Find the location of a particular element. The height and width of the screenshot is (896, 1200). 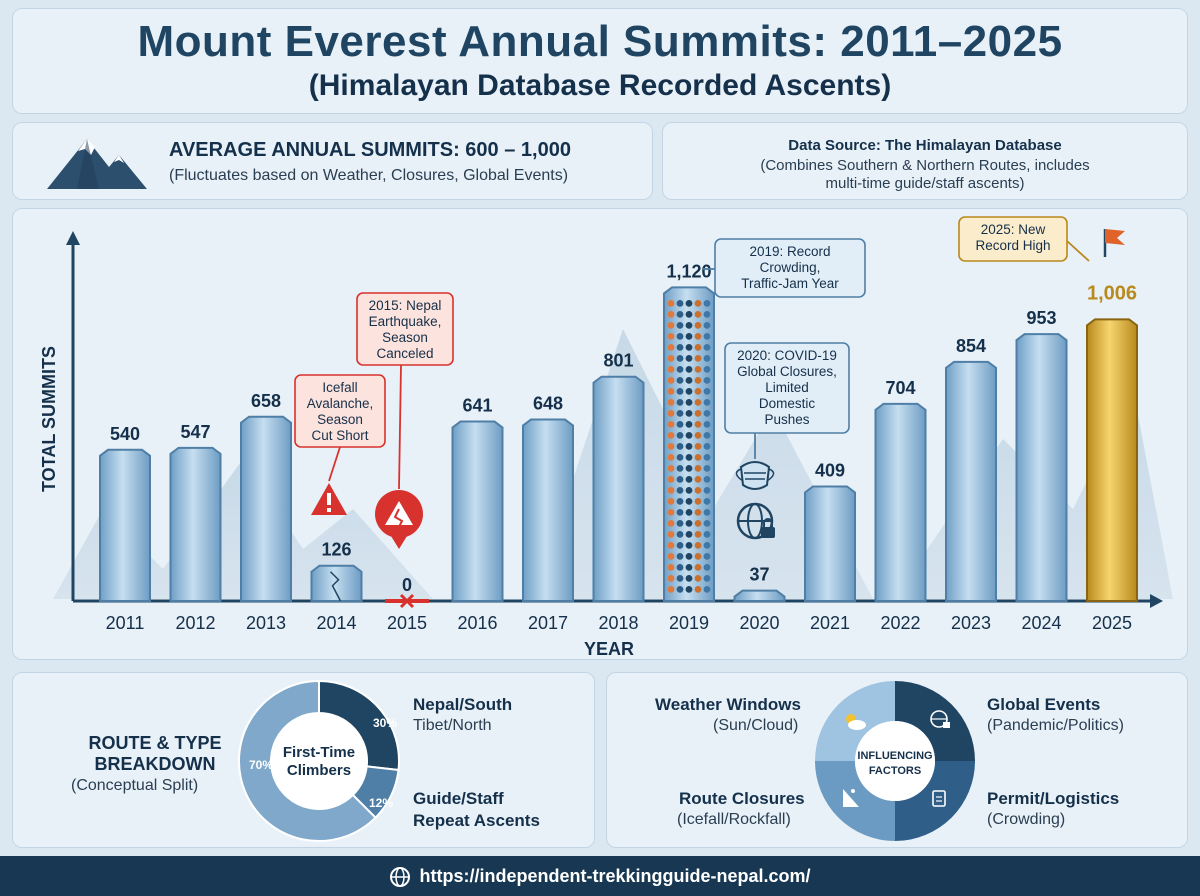

bar-2020 is located at coordinates (759, 595).